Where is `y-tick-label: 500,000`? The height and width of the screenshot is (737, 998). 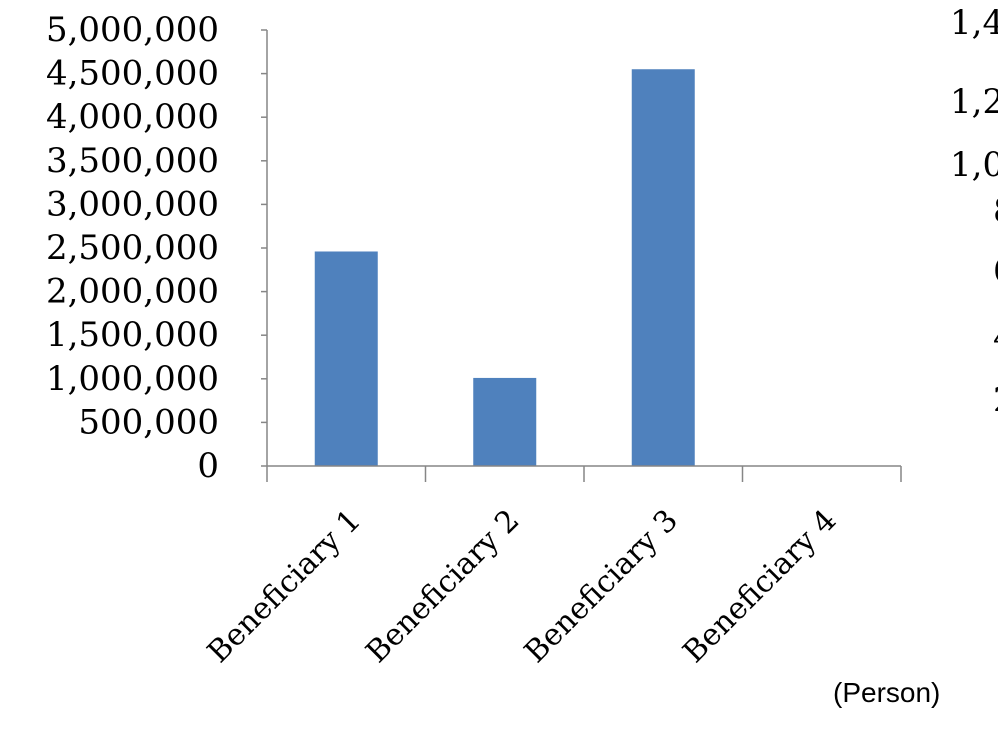
y-tick-label: 500,000 is located at coordinates (148, 422).